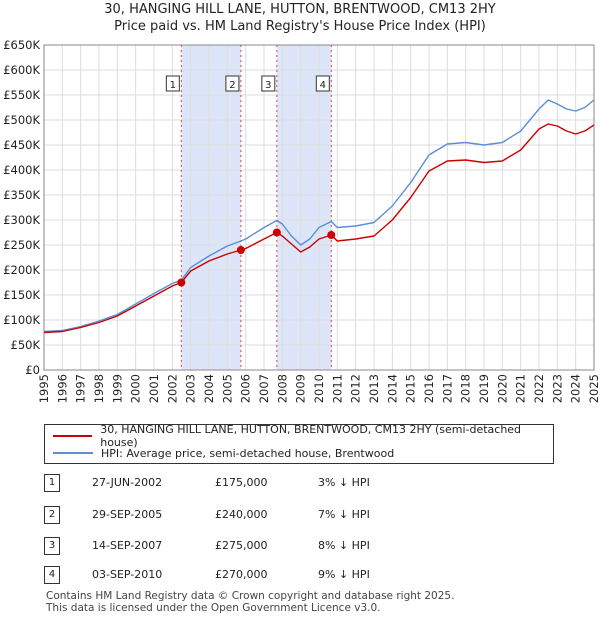 The image size is (600, 620). I want to click on x-tick-label: 2013, so click(374, 388).